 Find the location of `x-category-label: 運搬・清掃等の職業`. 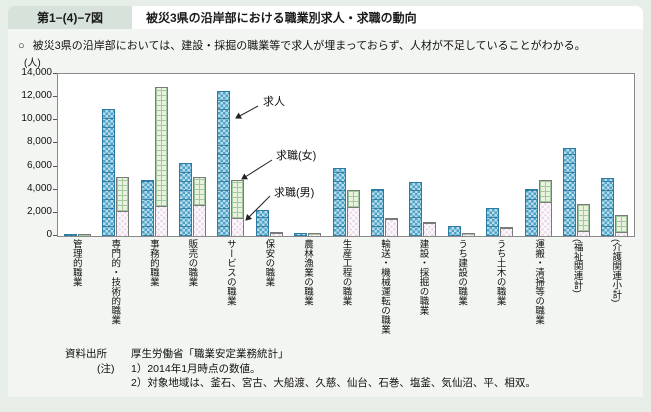

x-category-label: 運搬・清掃等の職業 is located at coordinates (539, 282).